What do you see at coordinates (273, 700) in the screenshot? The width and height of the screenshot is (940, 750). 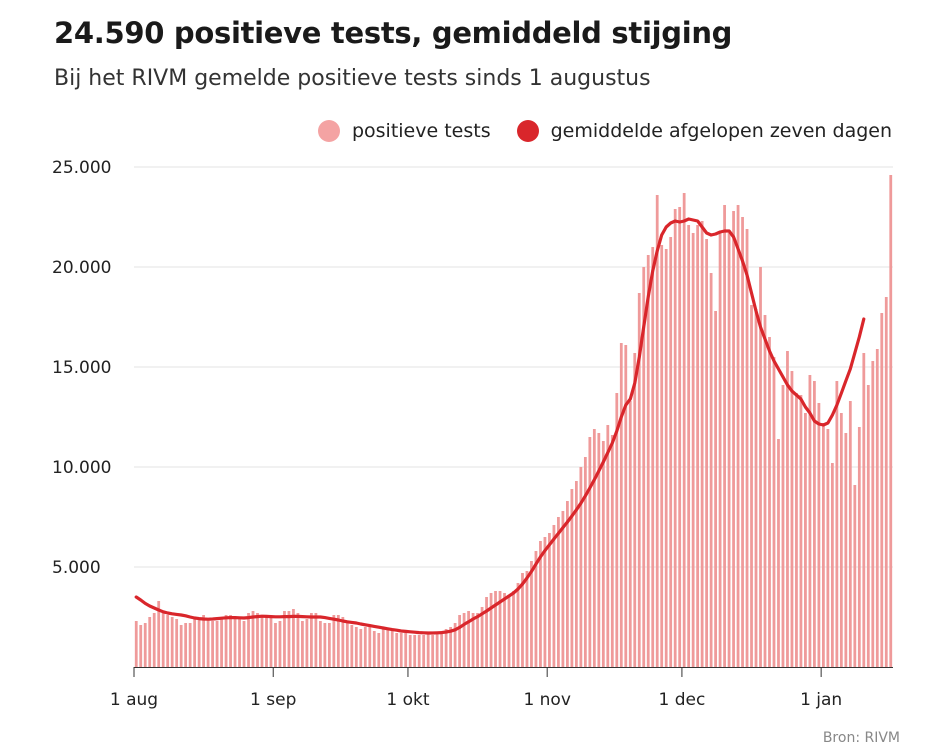 I see `x-tick-label: 1 sep` at bounding box center [273, 700].